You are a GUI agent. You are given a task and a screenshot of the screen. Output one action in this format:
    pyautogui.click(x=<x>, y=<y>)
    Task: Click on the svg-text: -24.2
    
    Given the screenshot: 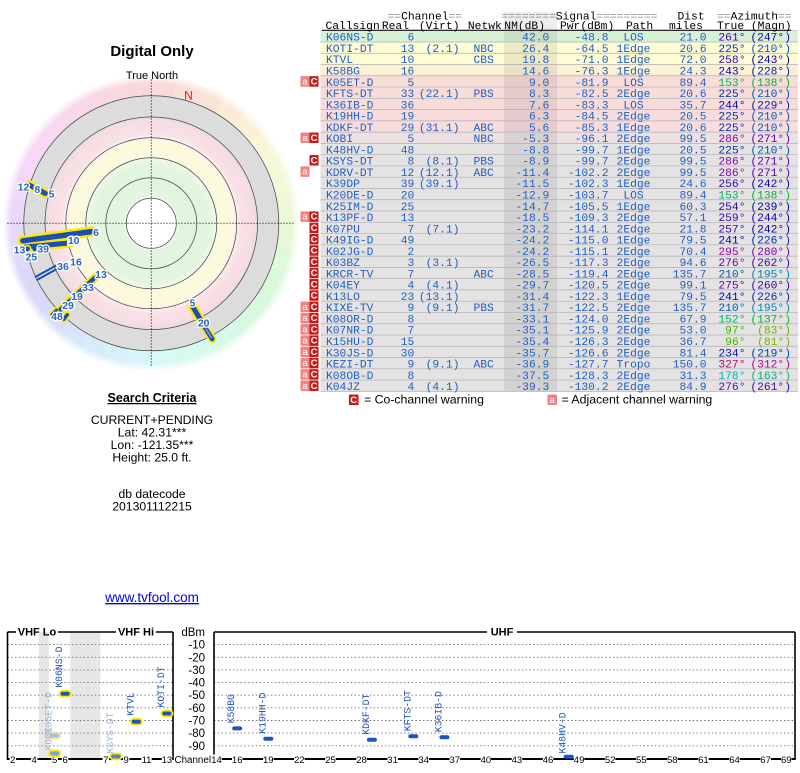 What is the action you would take?
    pyautogui.click(x=532, y=253)
    